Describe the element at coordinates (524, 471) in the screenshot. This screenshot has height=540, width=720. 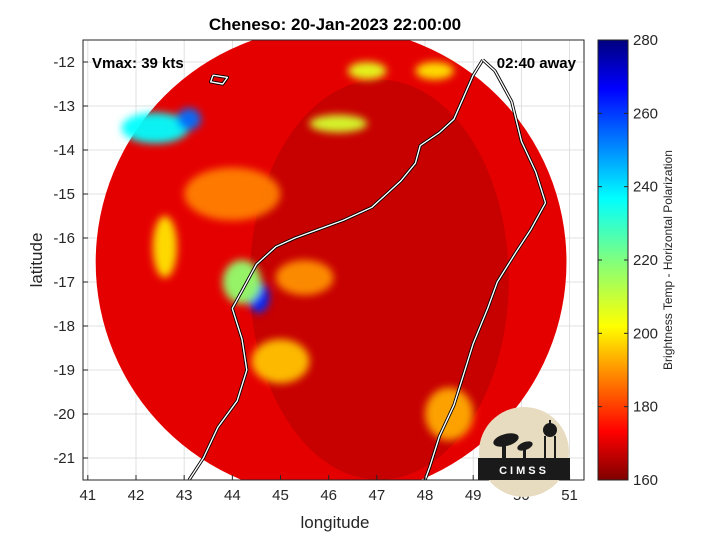
I see `logo-text: CIMSS` at that location.